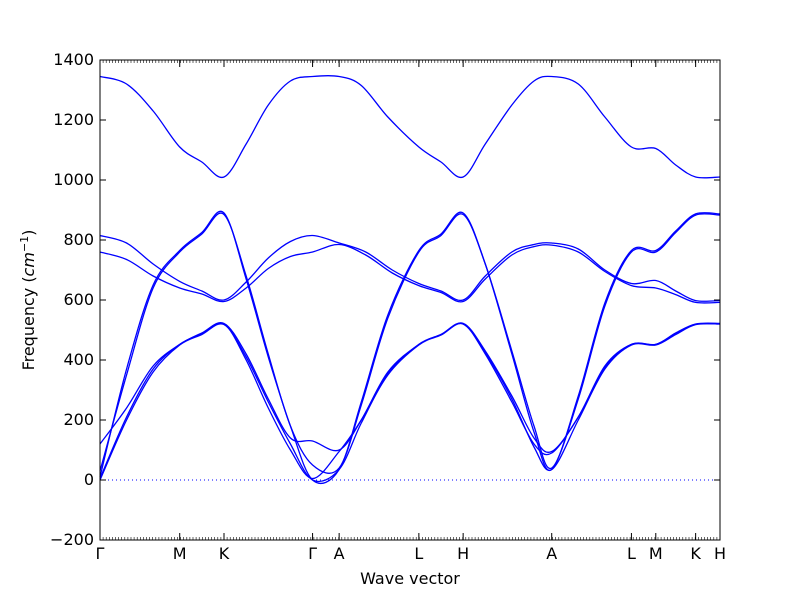  I want to click on x-axis-label: Wave vector, so click(410, 578).